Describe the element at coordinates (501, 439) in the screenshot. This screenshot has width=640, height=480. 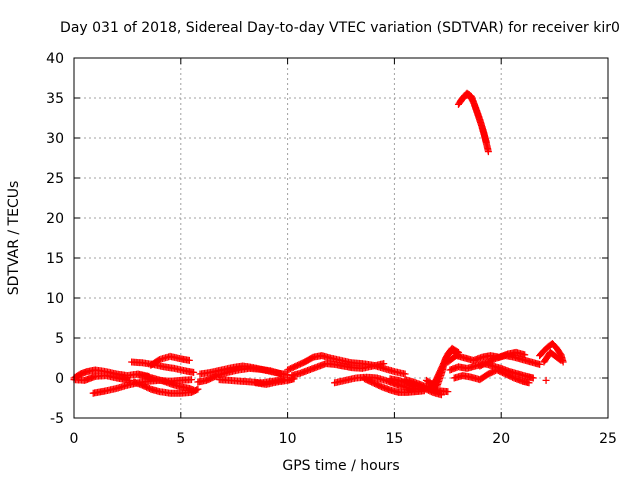
I see `x-tick-label: 20` at that location.